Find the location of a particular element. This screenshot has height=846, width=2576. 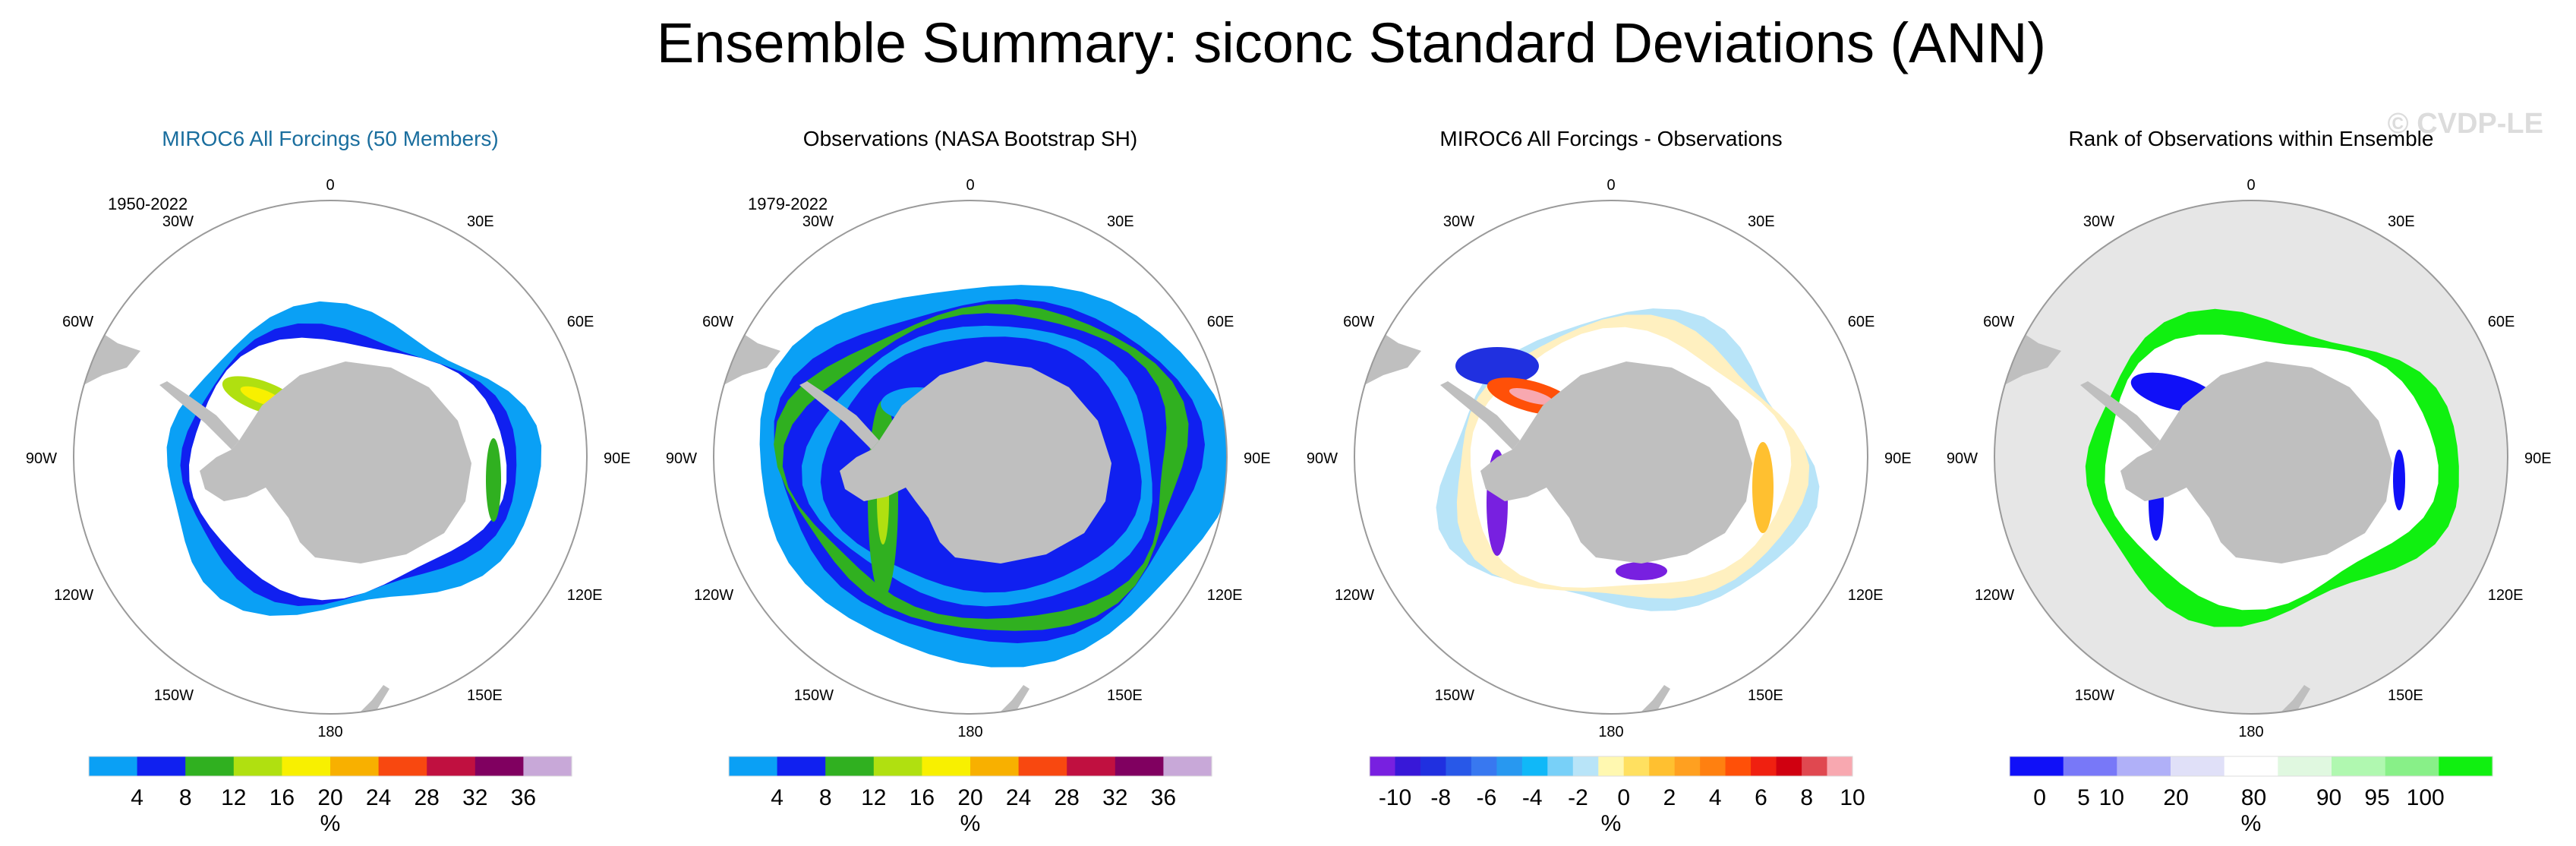

colorbar-tick-label: 24 is located at coordinates (1018, 797).